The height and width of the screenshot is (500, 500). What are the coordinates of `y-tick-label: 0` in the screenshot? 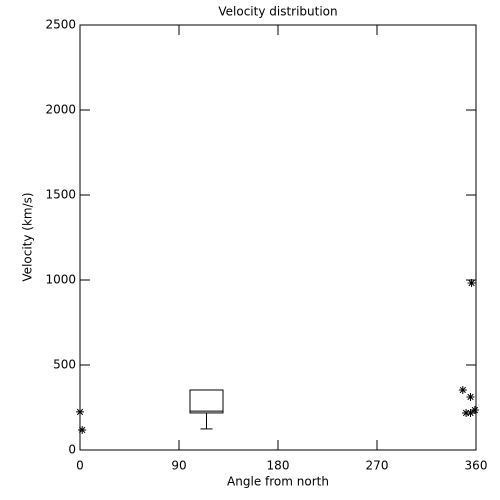 It's located at (72, 450).